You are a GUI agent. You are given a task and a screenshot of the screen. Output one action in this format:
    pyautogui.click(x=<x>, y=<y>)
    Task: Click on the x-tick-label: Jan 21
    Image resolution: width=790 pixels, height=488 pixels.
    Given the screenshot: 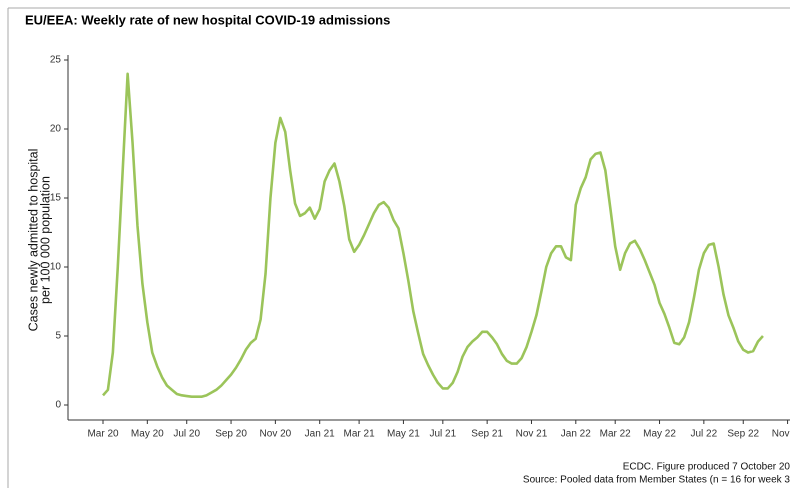 What is the action you would take?
    pyautogui.click(x=320, y=434)
    